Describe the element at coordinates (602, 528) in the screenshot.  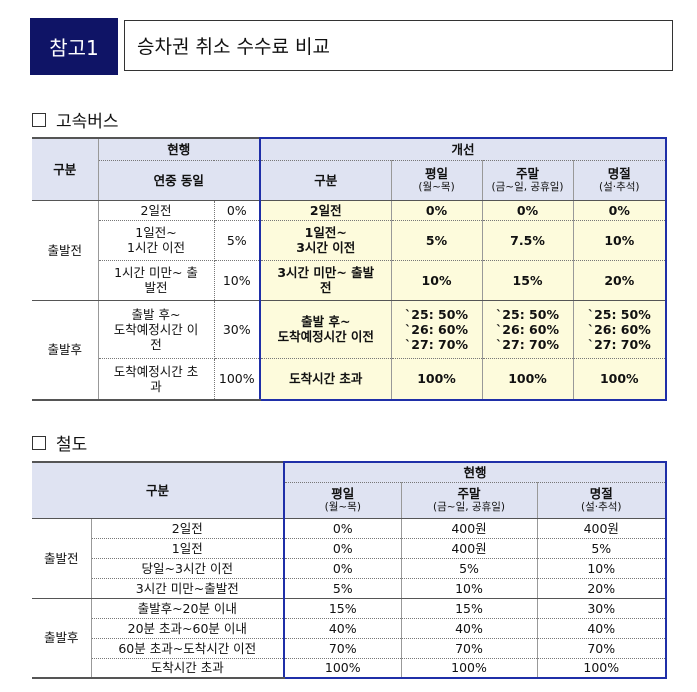
I see `holiday-rate: 400원` at that location.